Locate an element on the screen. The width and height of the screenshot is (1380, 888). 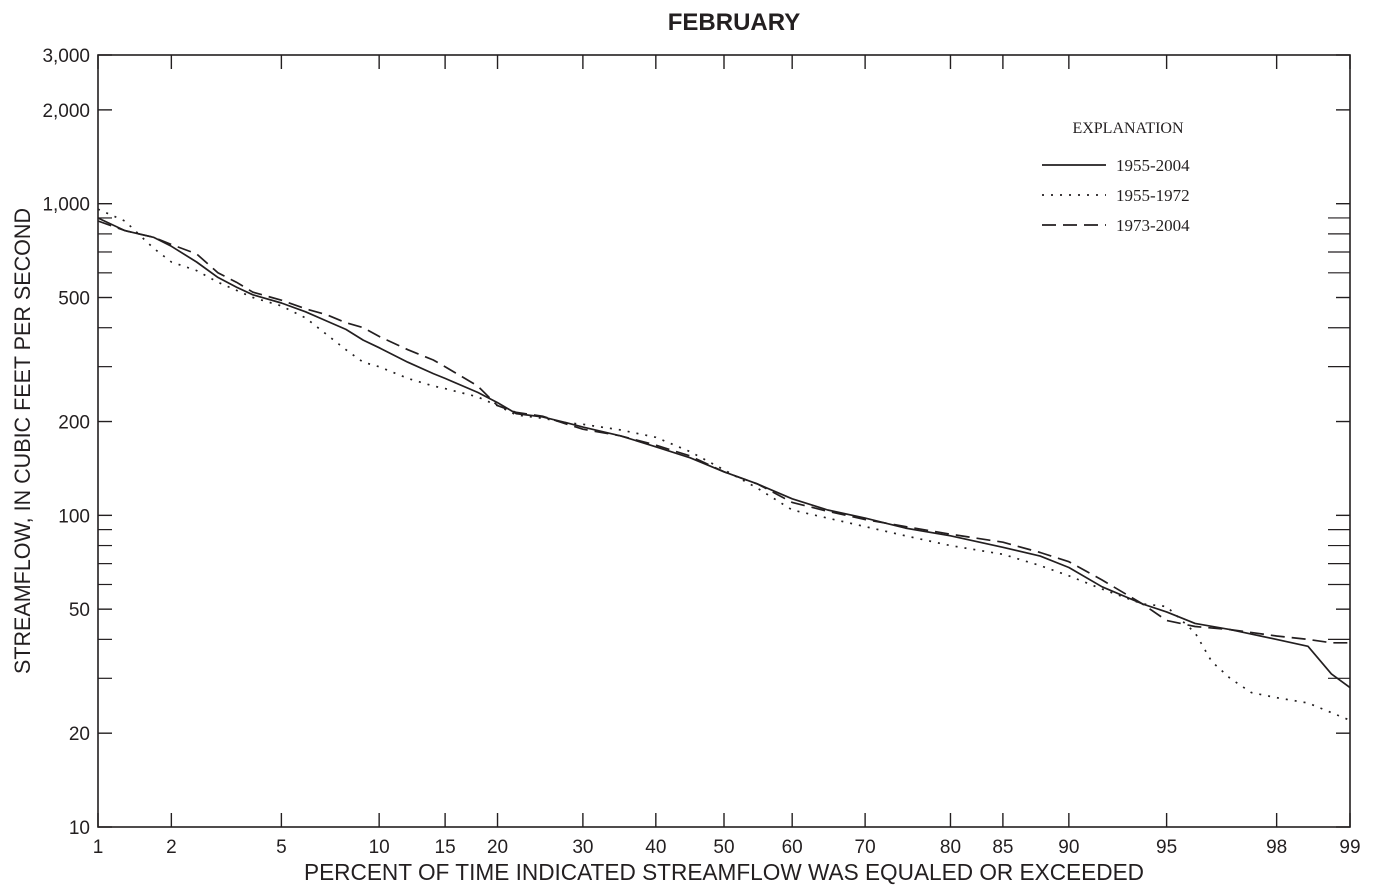
x-tick-label: 60 is located at coordinates (792, 847).